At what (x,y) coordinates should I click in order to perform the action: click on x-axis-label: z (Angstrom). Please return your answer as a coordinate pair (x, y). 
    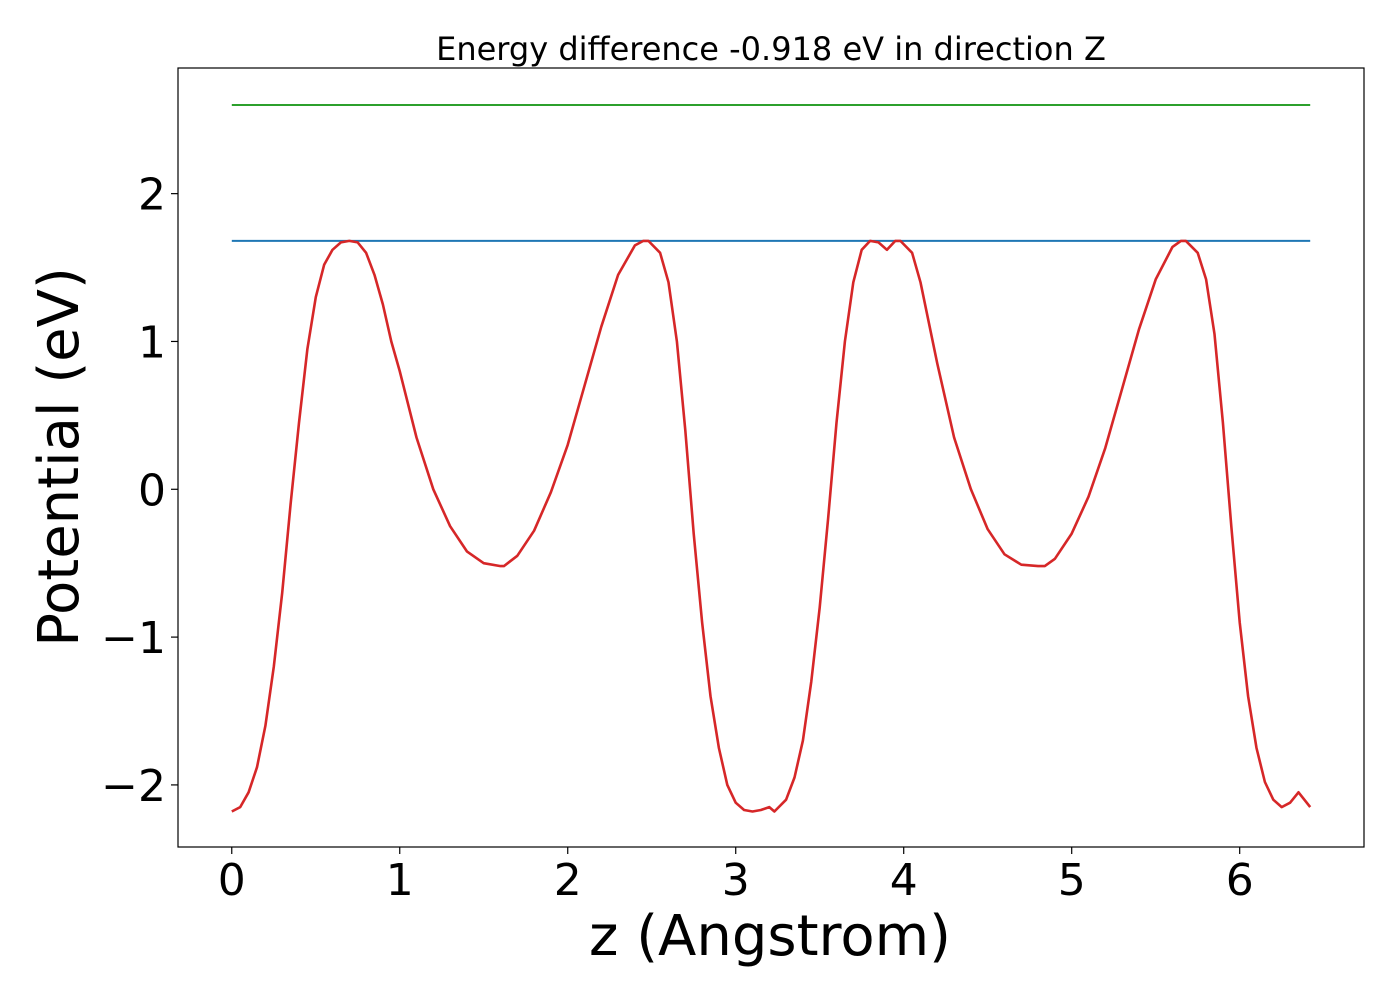
    Looking at the image, I should click on (770, 936).